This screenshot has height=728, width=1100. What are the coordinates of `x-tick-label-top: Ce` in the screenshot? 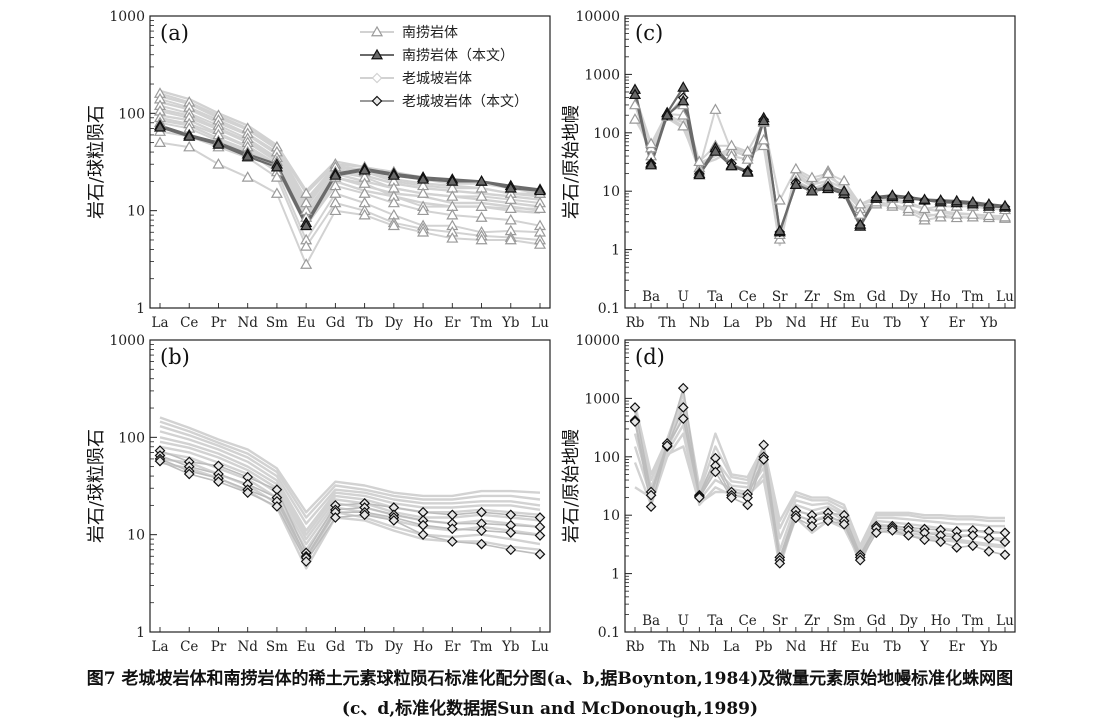 It's located at (747, 297).